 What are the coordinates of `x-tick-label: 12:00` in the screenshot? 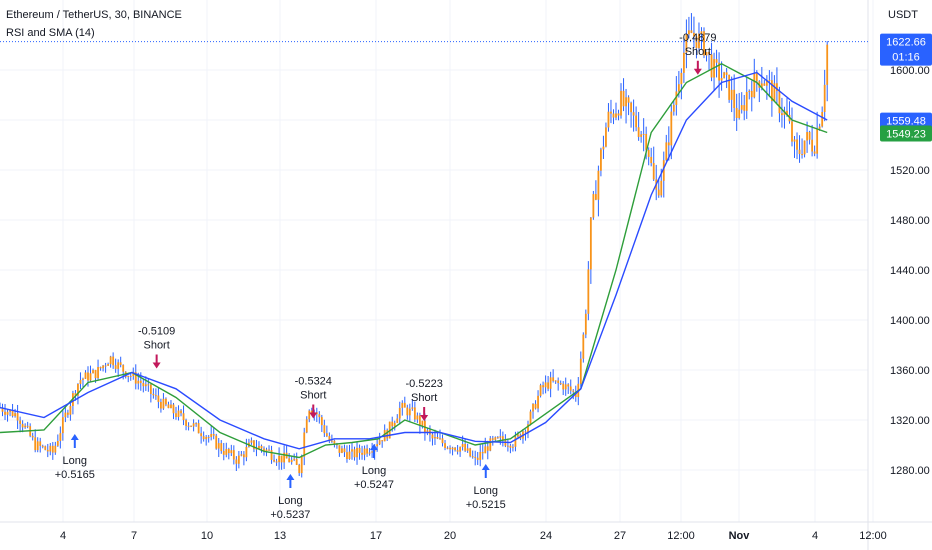 It's located at (873, 536).